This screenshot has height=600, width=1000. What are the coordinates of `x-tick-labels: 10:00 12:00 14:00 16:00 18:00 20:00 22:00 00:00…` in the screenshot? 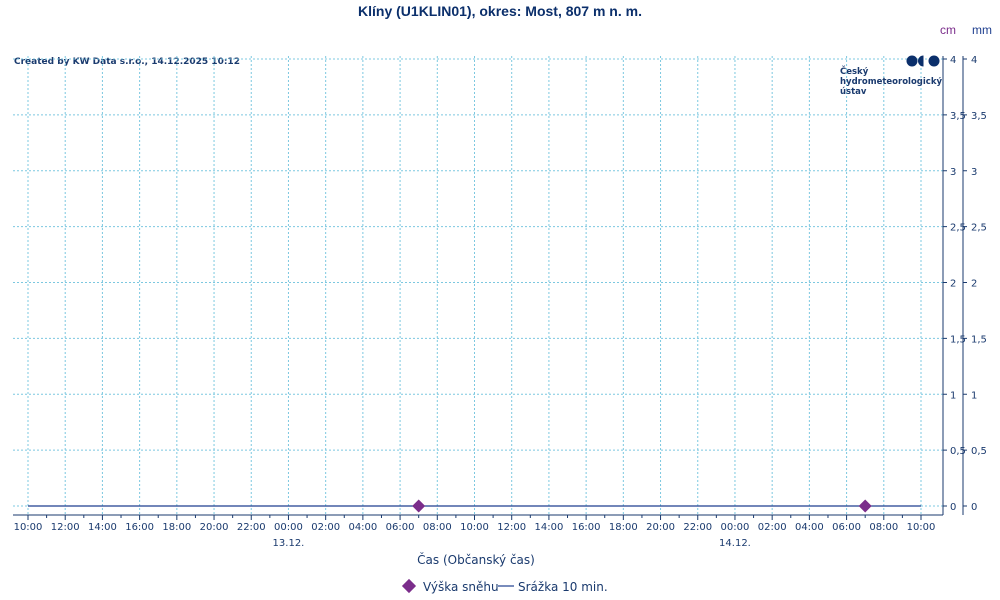 It's located at (475, 535).